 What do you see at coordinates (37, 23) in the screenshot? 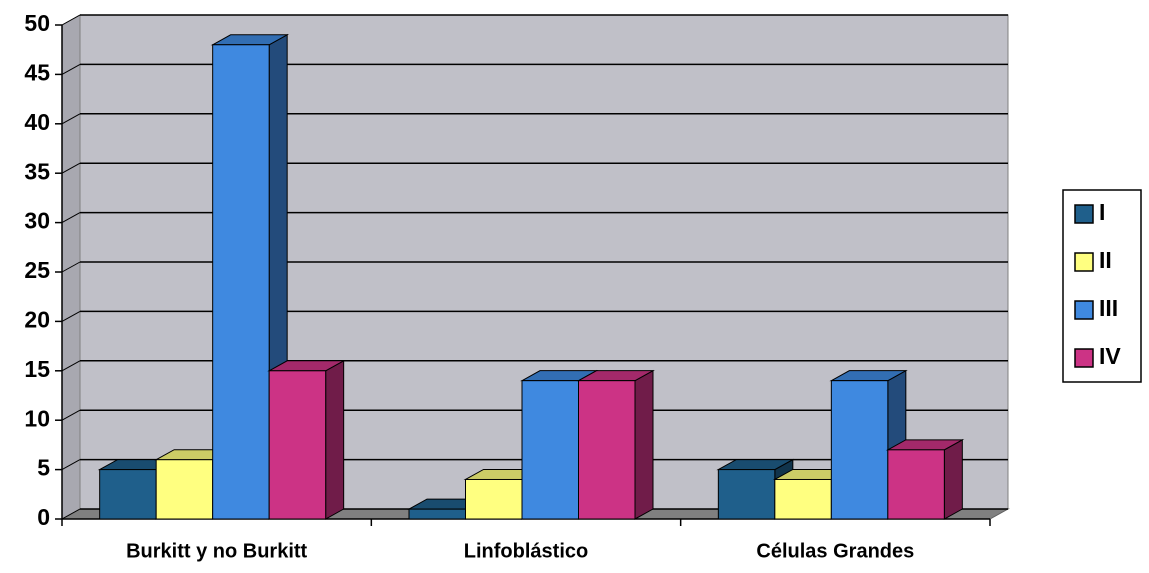
I see `y-tick-label: 50` at bounding box center [37, 23].